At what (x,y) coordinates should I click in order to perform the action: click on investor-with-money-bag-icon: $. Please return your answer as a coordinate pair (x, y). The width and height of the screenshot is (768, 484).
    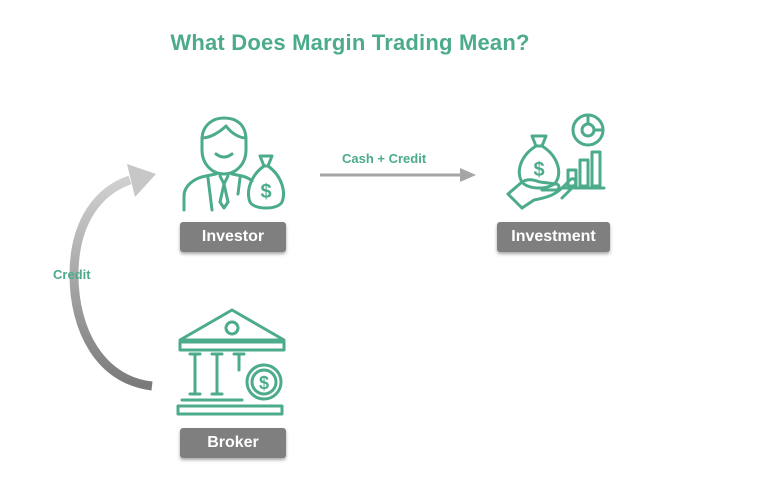
    Looking at the image, I should click on (233, 164).